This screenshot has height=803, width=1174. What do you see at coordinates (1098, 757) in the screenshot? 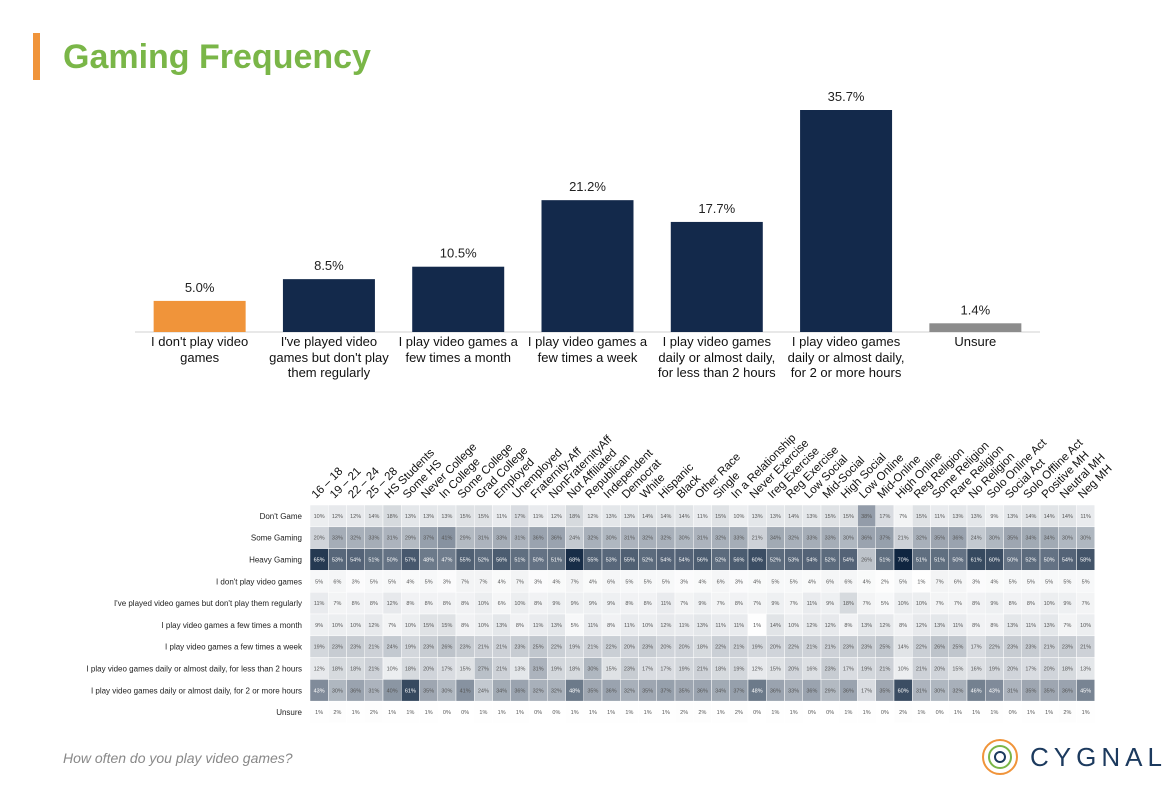
I see `brand: CYGNAL` at bounding box center [1098, 757].